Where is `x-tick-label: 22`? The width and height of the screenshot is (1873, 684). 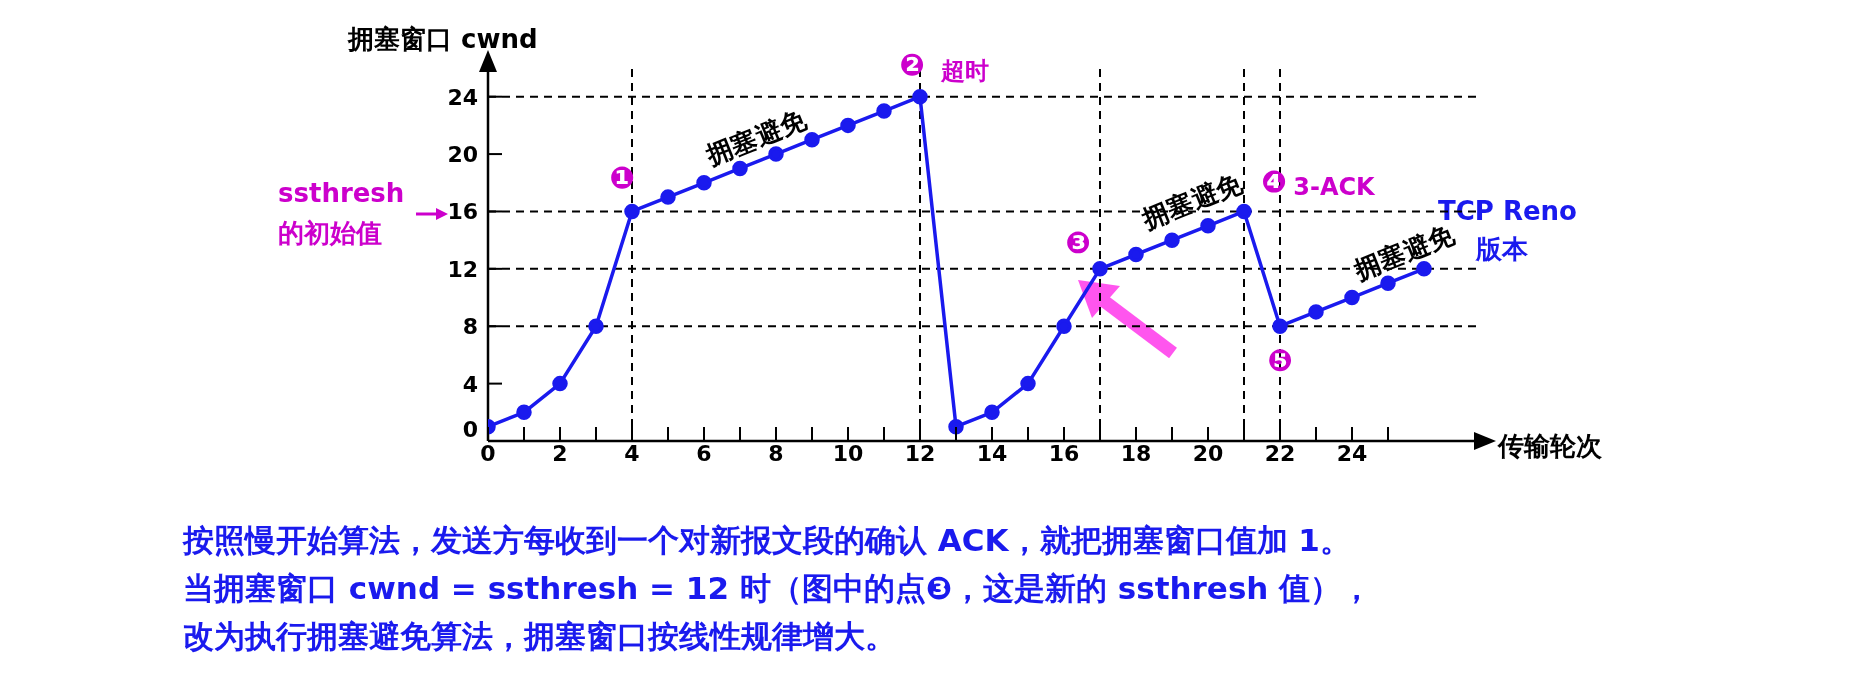 x-tick-label: 22 is located at coordinates (1280, 453).